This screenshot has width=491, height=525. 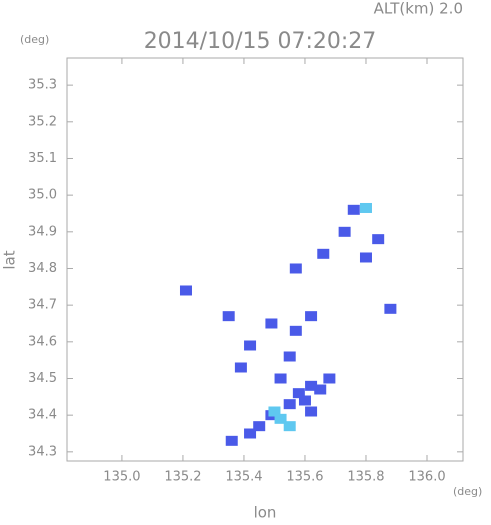 What do you see at coordinates (42, 85) in the screenshot?
I see `y-tick-label: 35.3` at bounding box center [42, 85].